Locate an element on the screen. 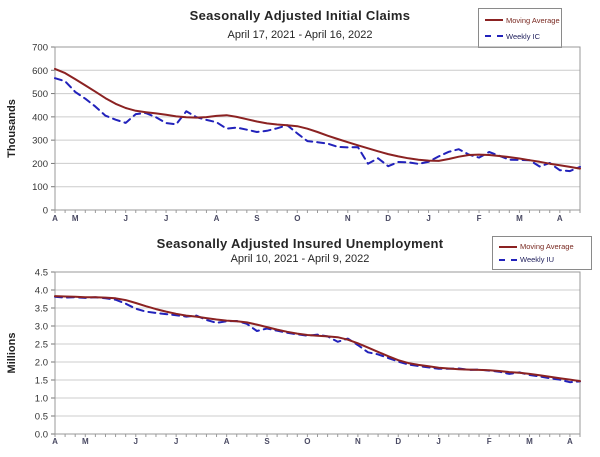  y-tick-label: 200 is located at coordinates (40, 164).